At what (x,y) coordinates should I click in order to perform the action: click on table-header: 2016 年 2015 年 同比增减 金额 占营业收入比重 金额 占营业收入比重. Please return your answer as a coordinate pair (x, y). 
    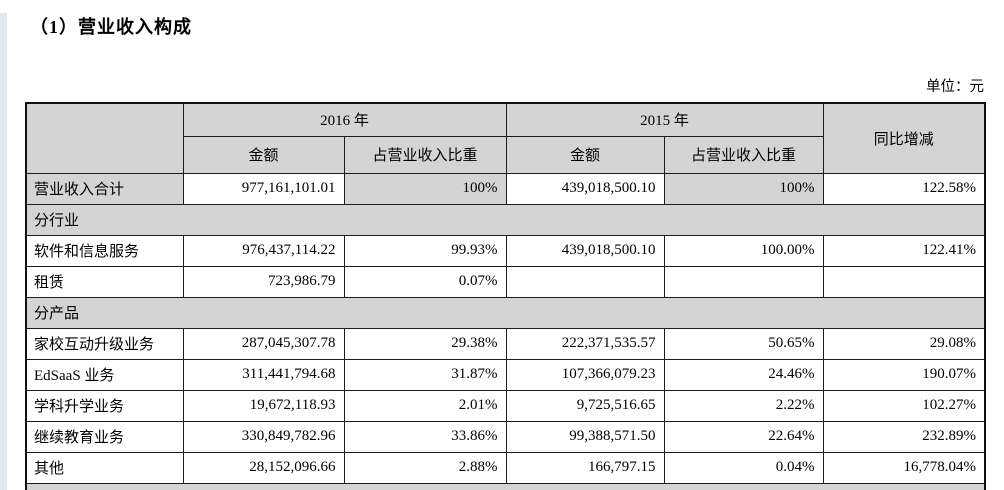
    Looking at the image, I should click on (505, 138).